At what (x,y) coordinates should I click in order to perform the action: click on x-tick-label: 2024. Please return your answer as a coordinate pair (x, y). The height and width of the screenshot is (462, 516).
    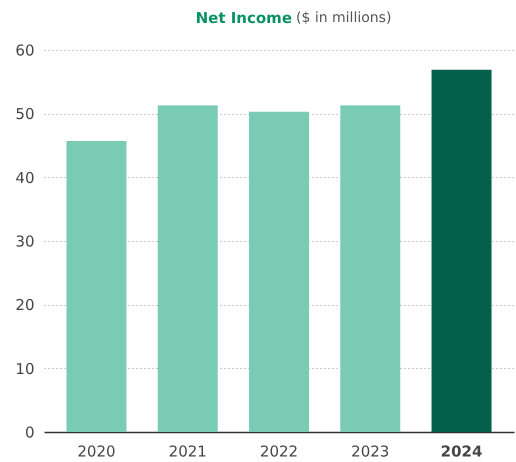
    Looking at the image, I should click on (461, 451).